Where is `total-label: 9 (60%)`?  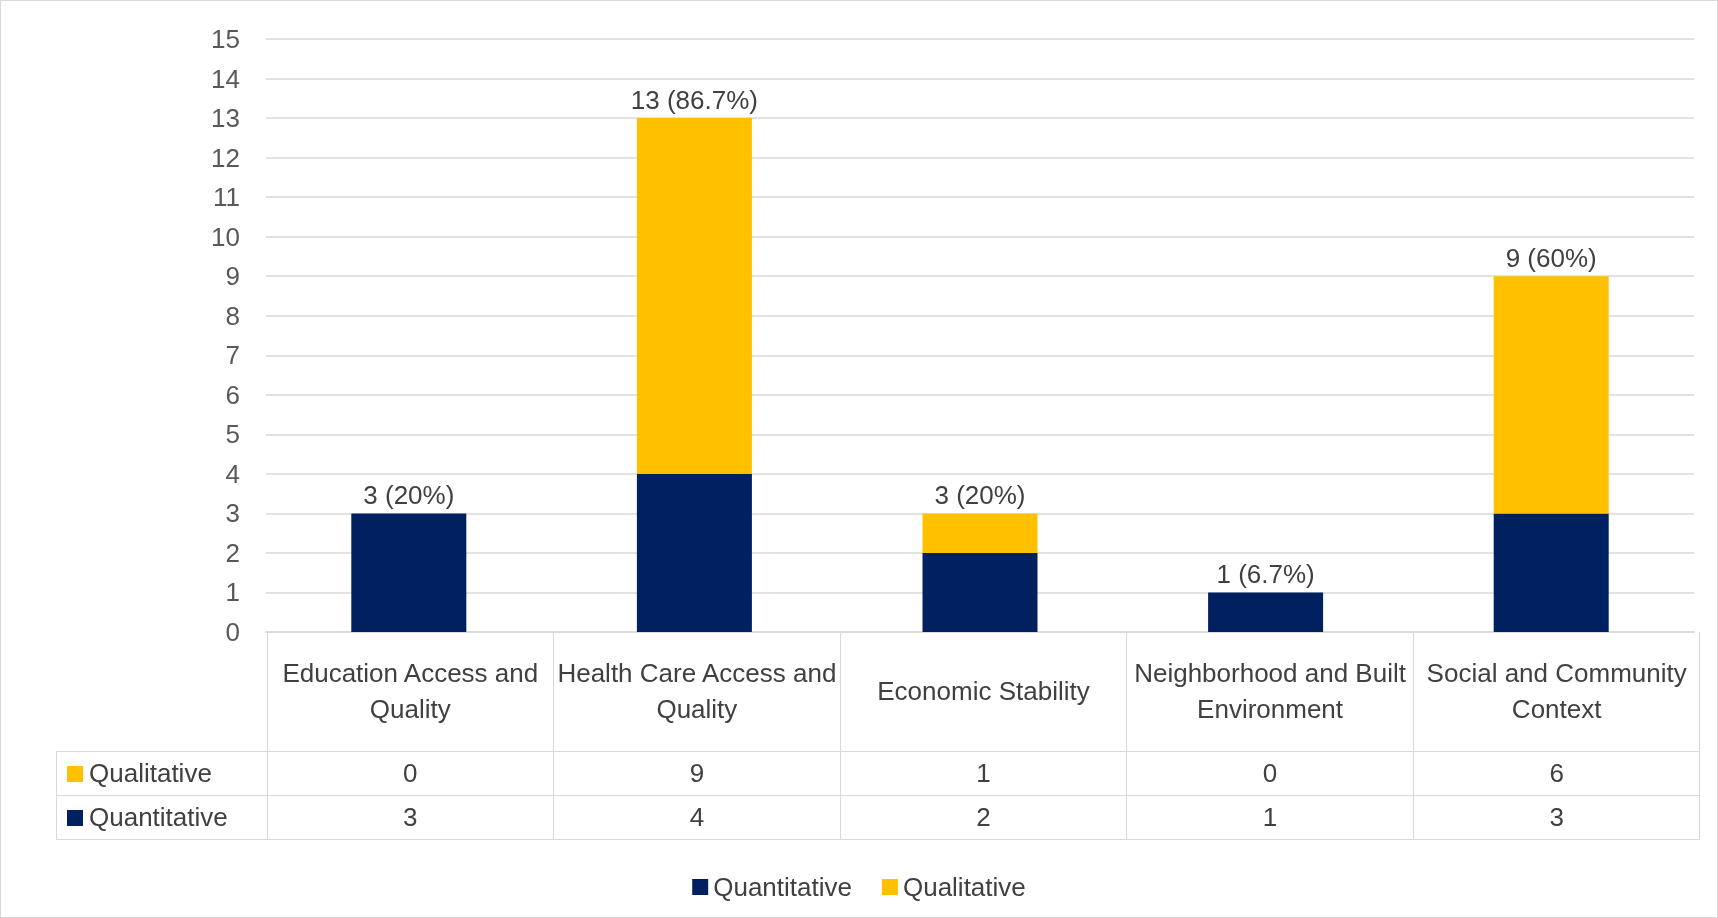
total-label: 9 (60%) is located at coordinates (1551, 258).